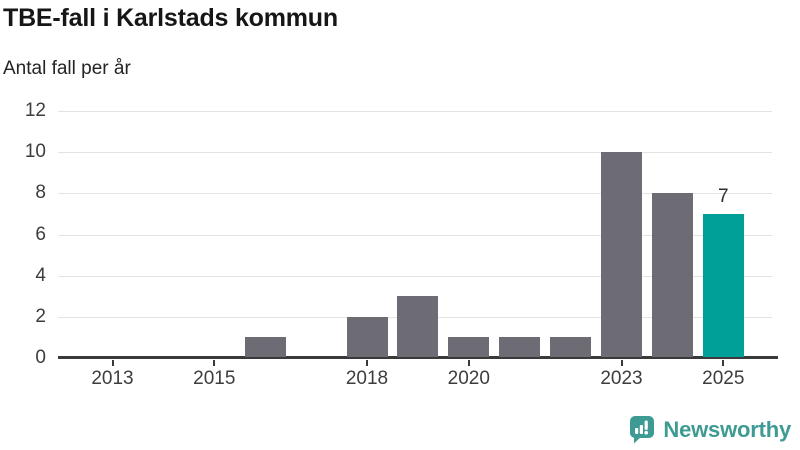 The image size is (800, 450). I want to click on data-label-2025: 7, so click(723, 196).